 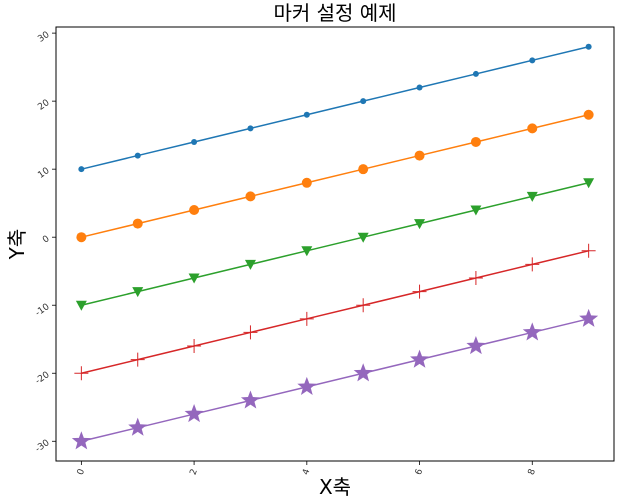 What do you see at coordinates (306, 471) in the screenshot?
I see `x-tick-label: 4` at bounding box center [306, 471].